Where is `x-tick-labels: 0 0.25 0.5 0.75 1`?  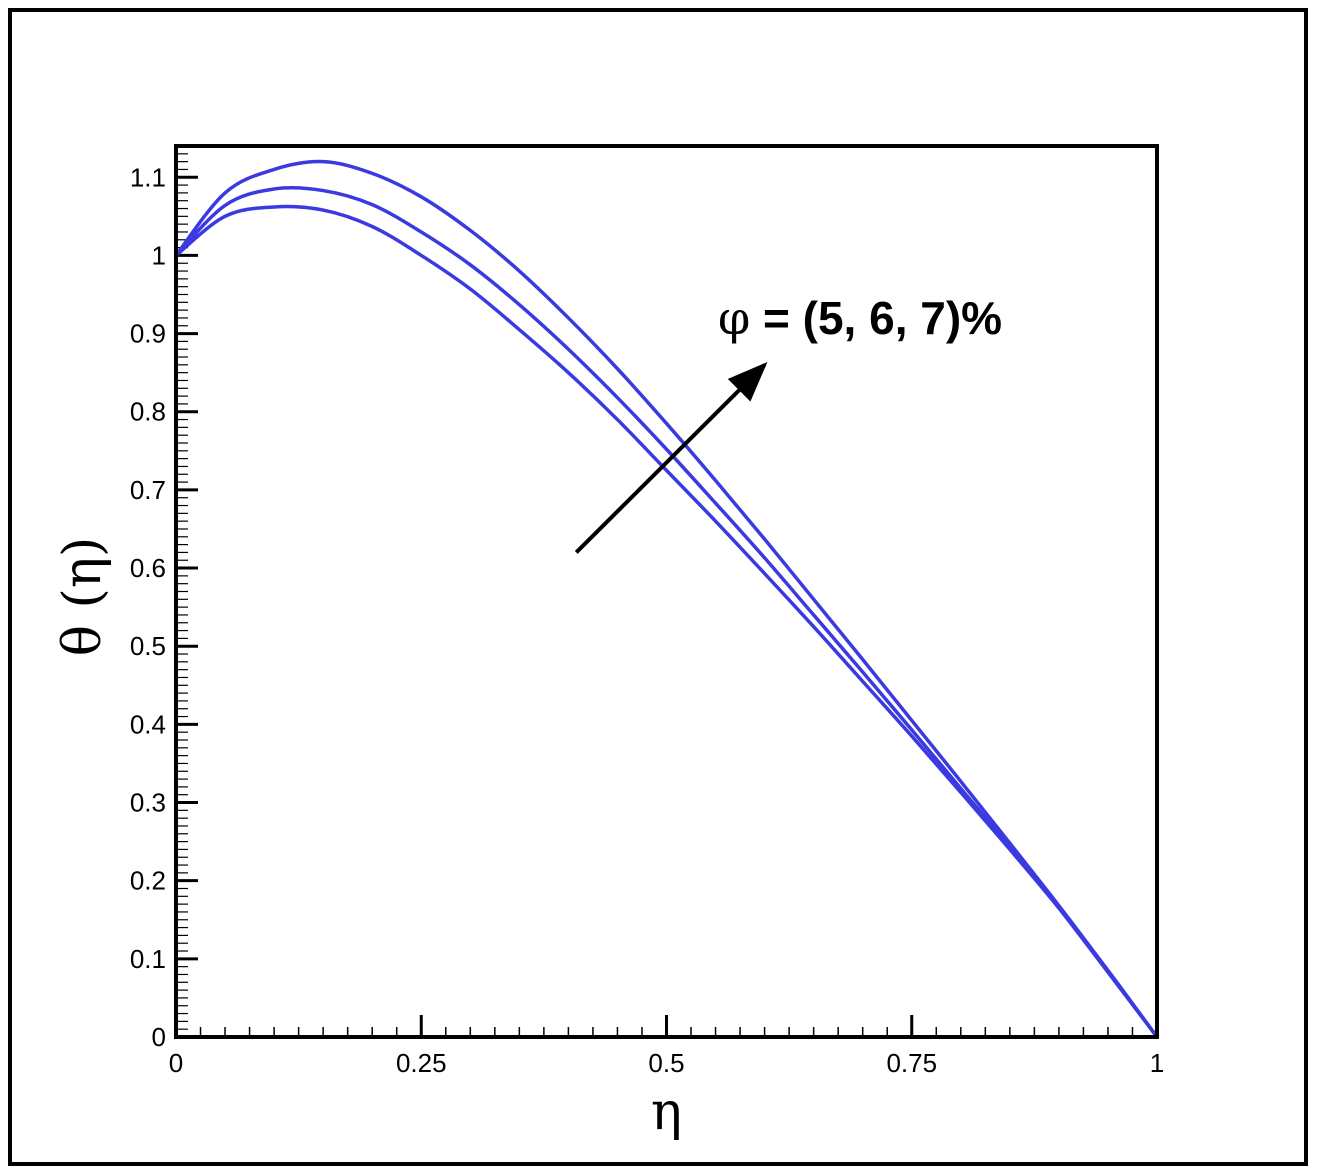 x-tick-labels: 0 0.25 0.5 0.75 1 is located at coordinates (666, 1063).